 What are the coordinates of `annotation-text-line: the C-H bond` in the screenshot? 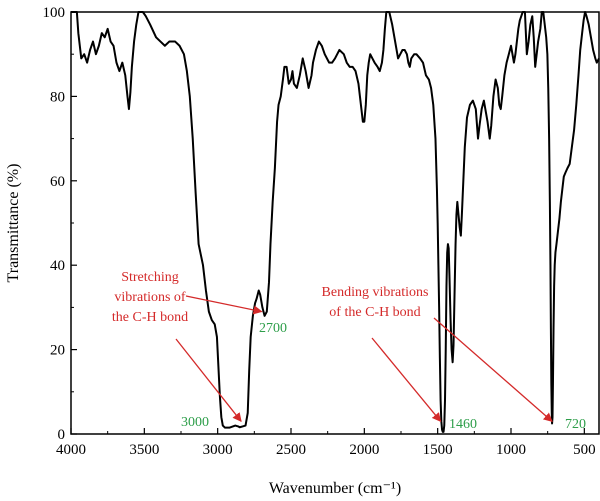 It's located at (150, 317).